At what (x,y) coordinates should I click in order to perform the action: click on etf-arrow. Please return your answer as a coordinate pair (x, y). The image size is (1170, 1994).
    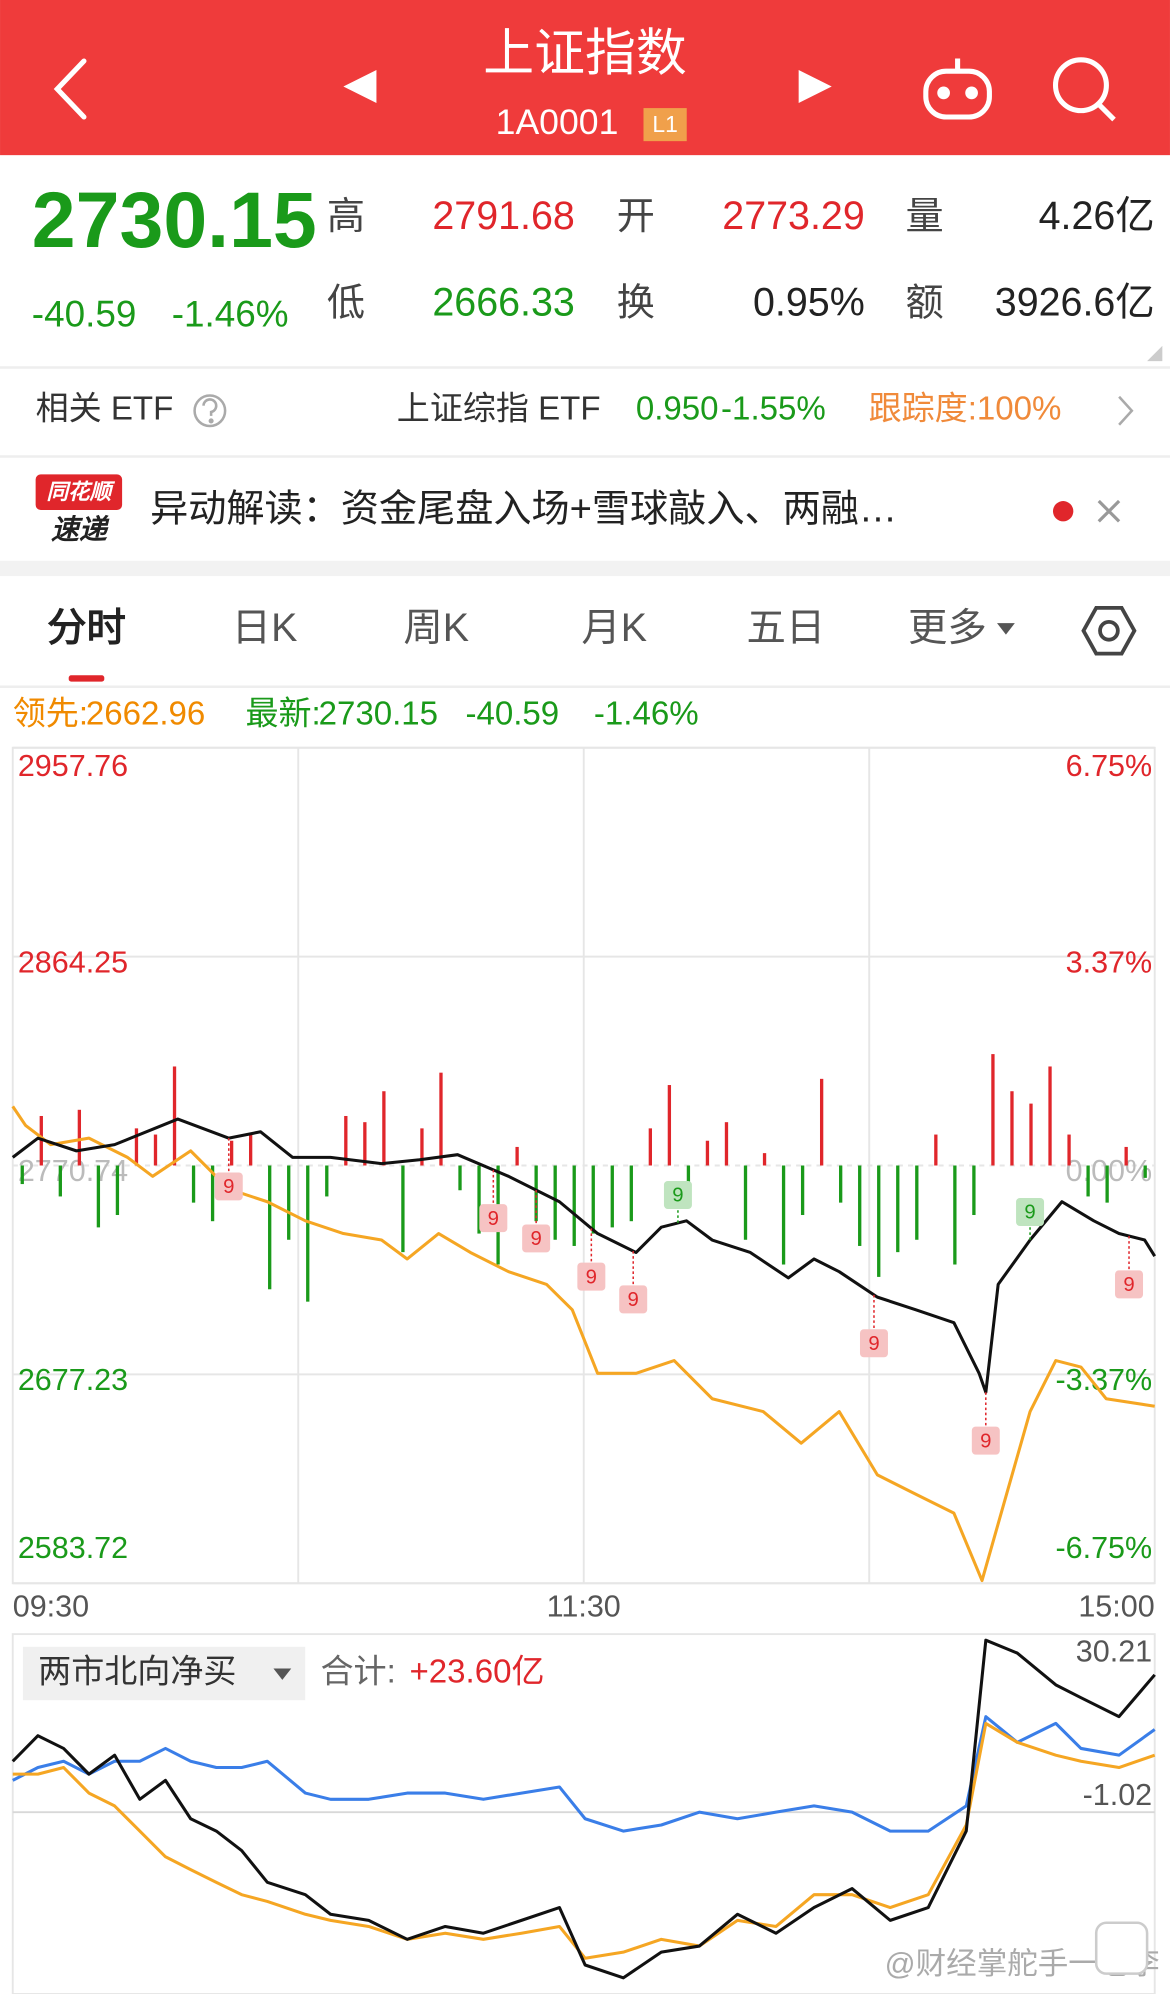
    Looking at the image, I should click on (1126, 410).